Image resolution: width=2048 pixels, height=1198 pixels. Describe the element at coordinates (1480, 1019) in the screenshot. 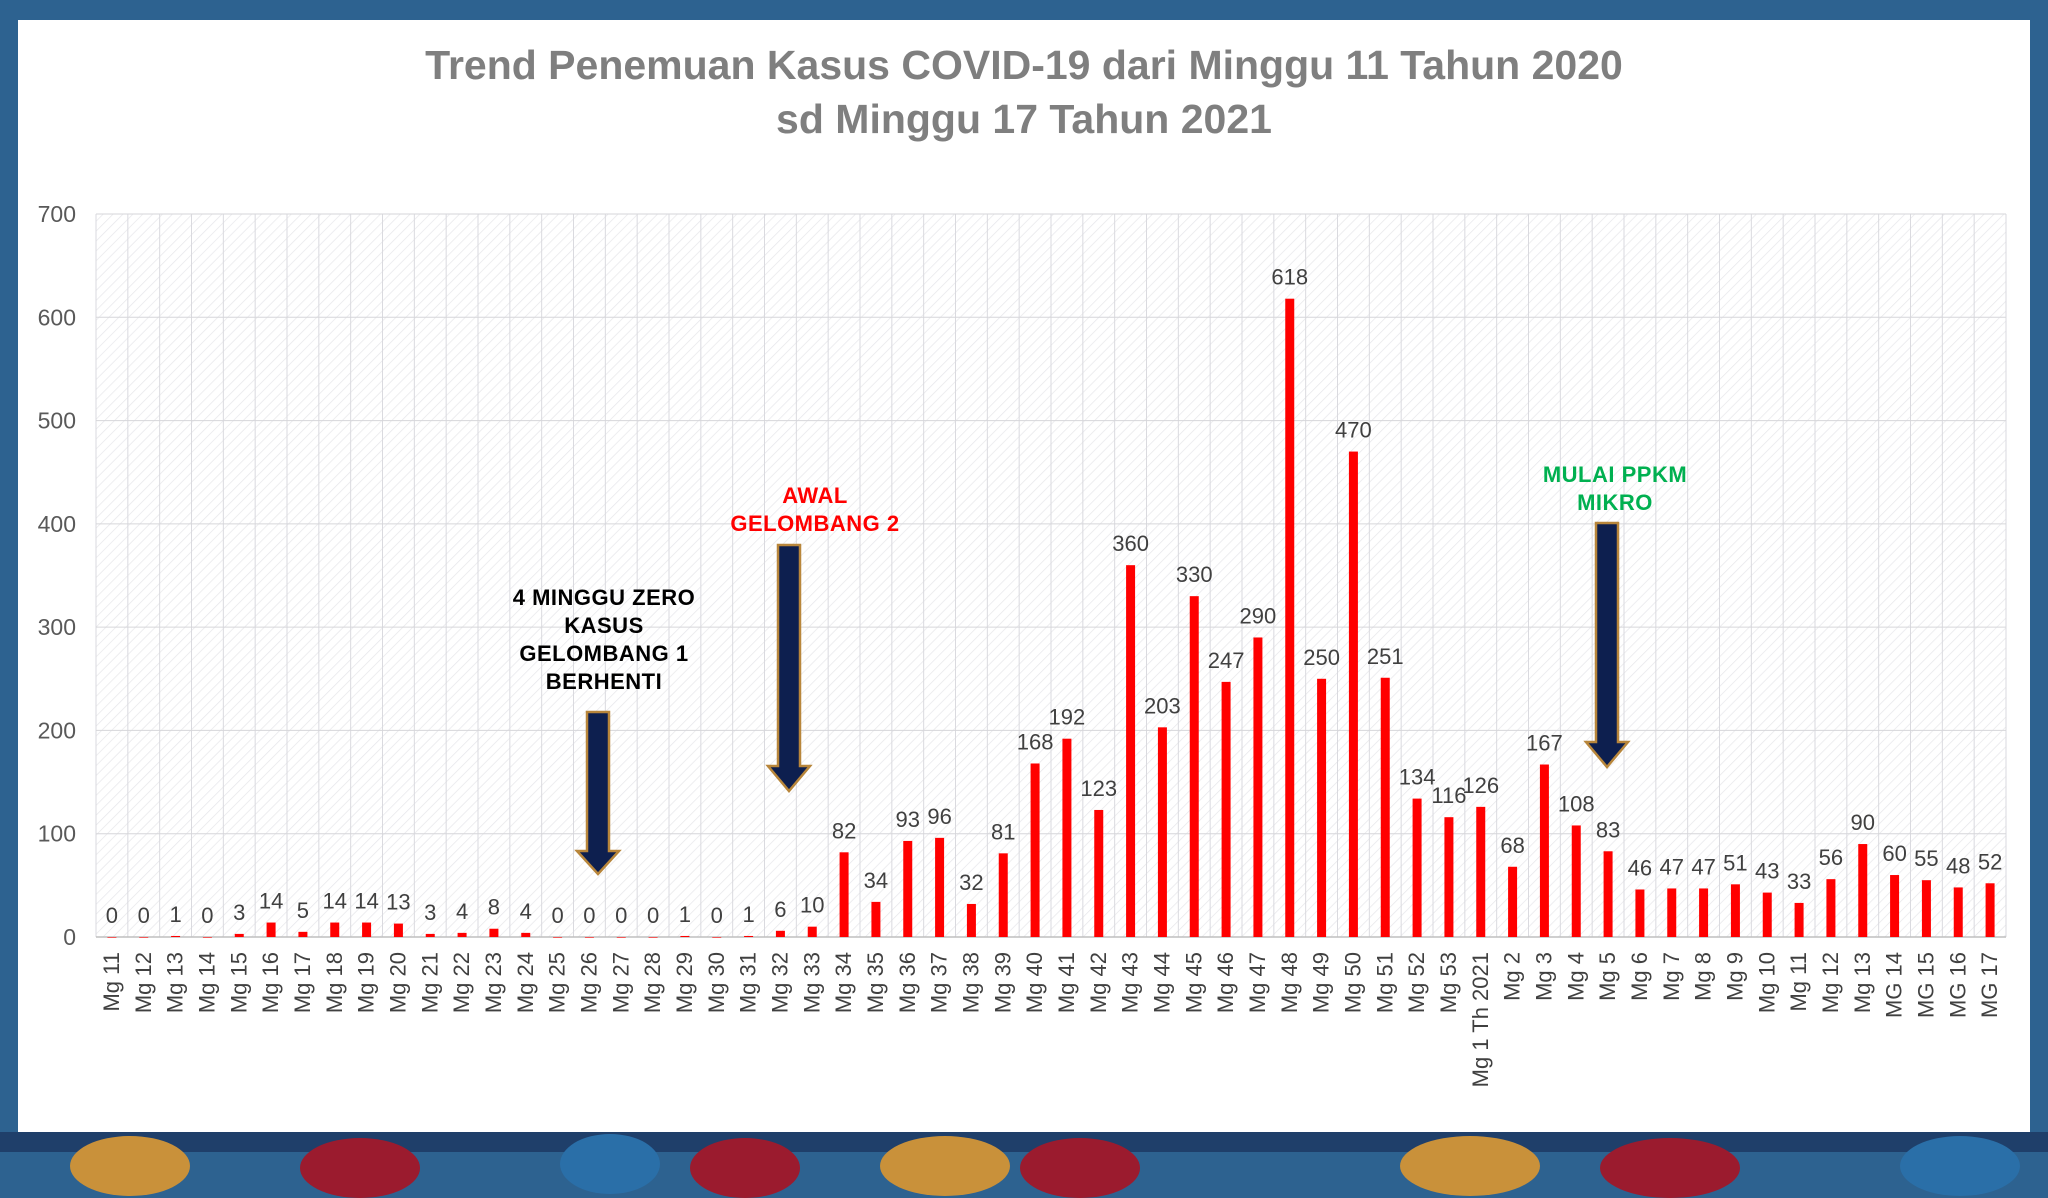

I see `x-tick-label: Mg 1 Th 2021` at that location.